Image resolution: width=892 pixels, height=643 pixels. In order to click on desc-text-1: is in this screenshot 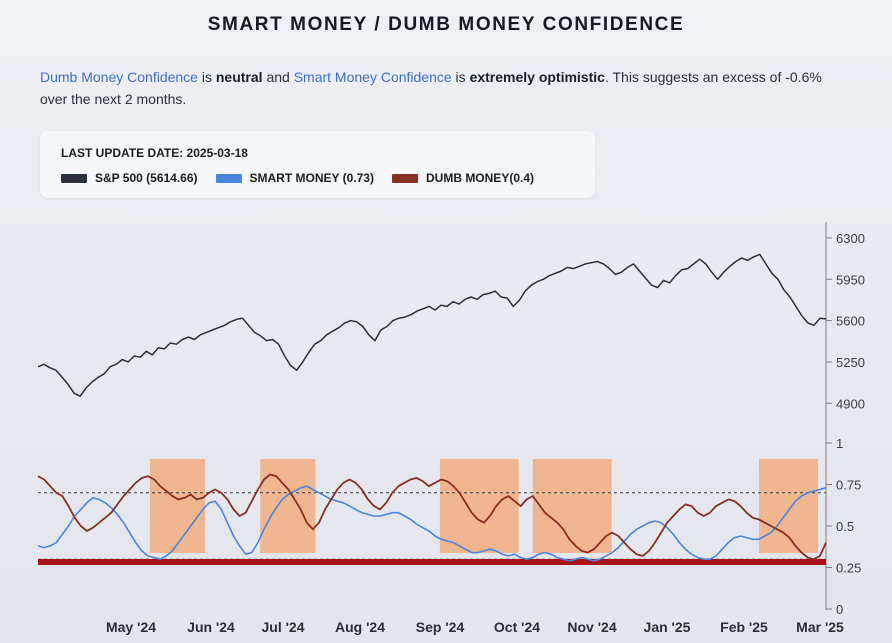, I will do `click(206, 77)`.